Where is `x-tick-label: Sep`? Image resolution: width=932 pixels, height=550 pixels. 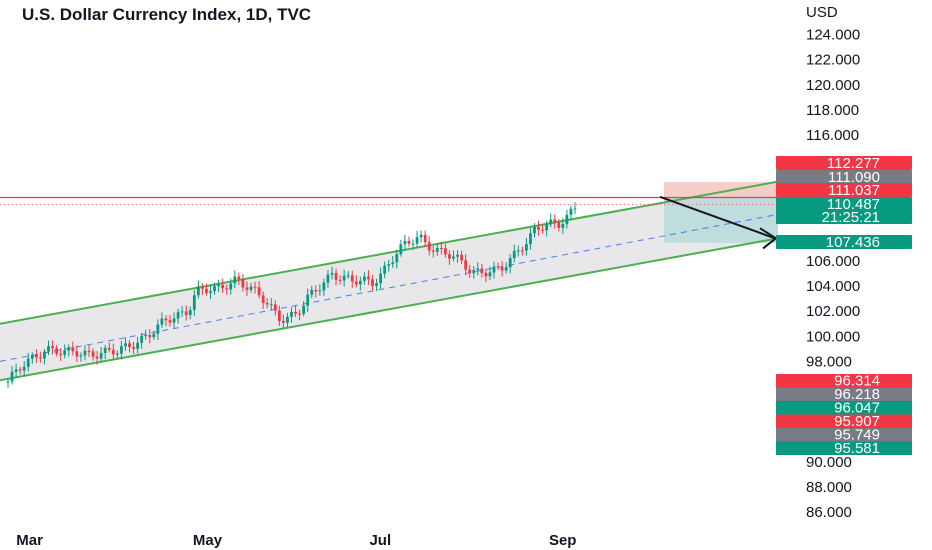
x-tick-label: Sep is located at coordinates (563, 540).